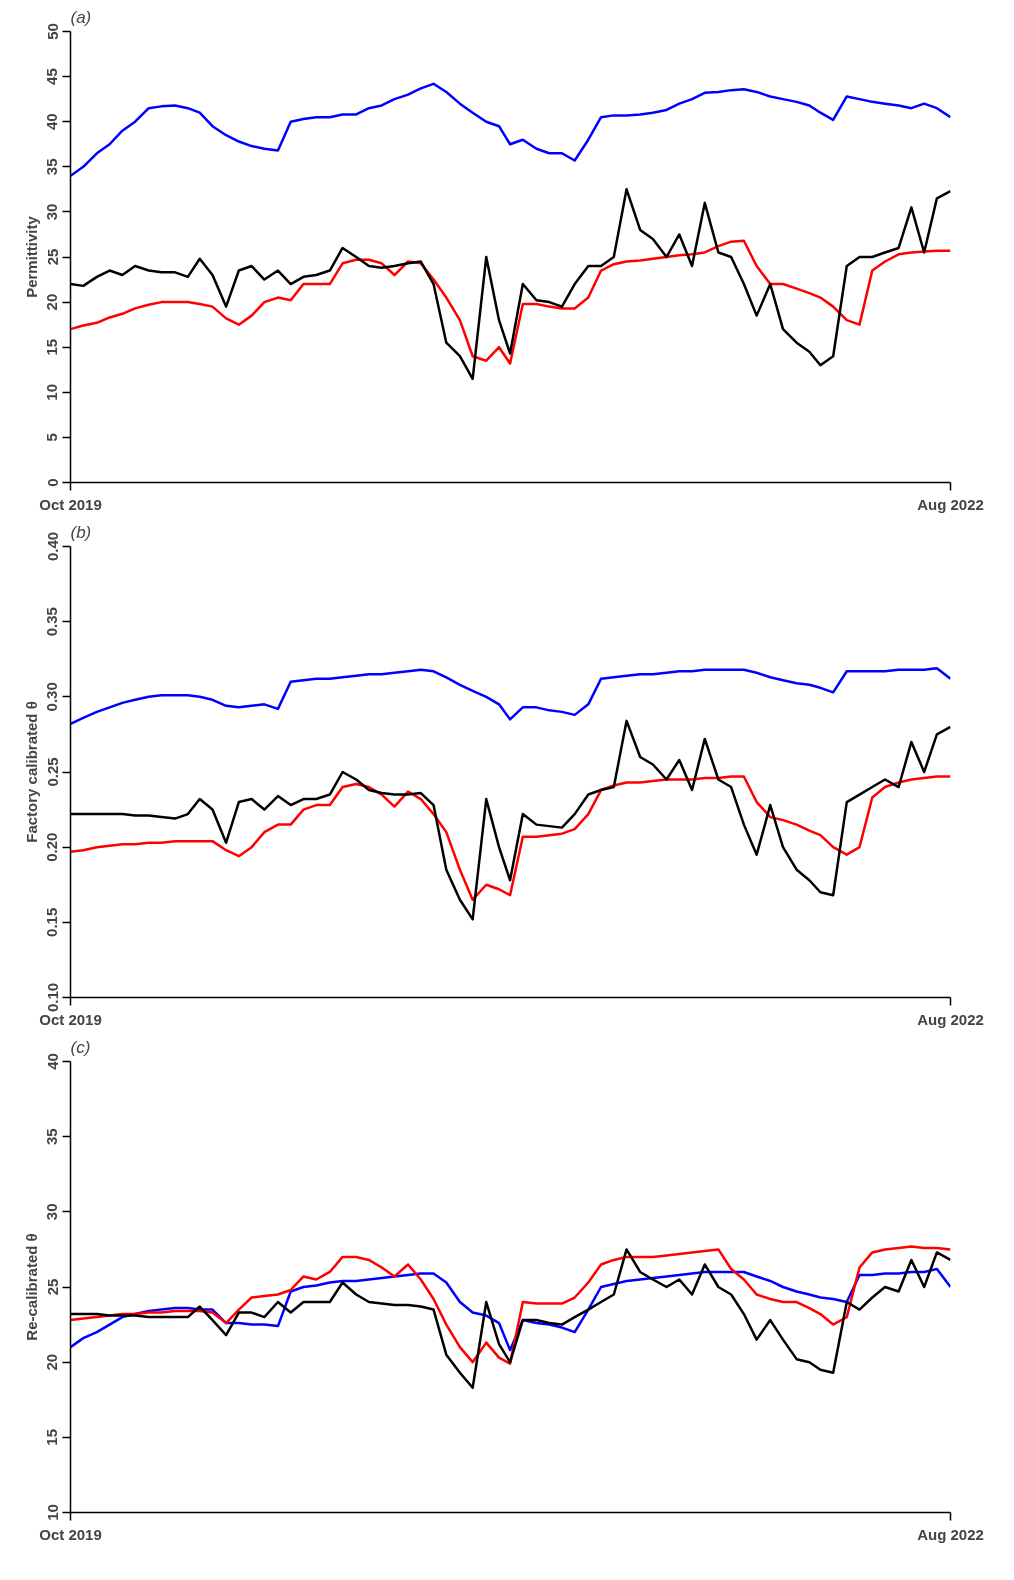  Describe the element at coordinates (81, 17) in the screenshot. I see `chart-title: (a)` at that location.